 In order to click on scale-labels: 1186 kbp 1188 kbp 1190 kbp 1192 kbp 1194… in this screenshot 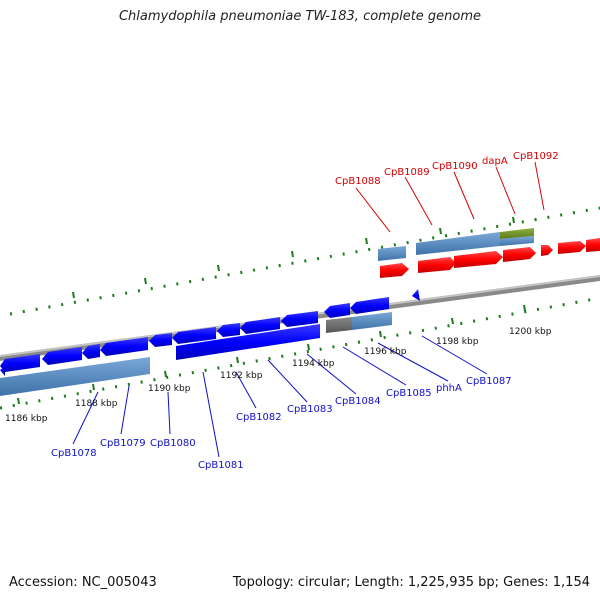, I will do `click(278, 375)`.